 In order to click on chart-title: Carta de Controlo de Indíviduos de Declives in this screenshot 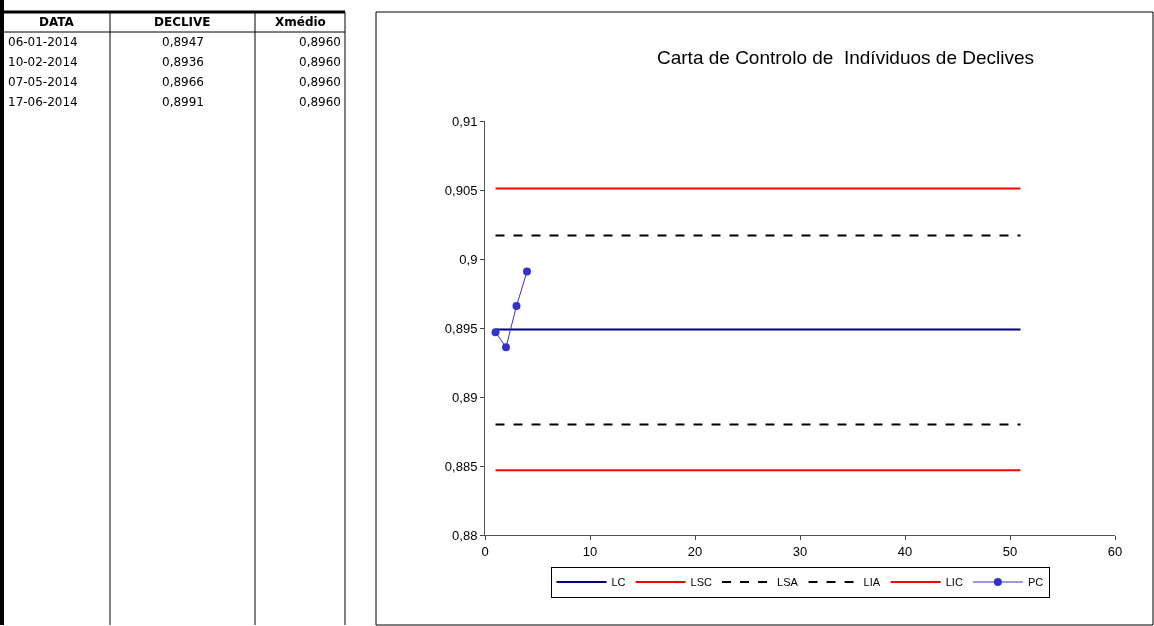, I will do `click(846, 57)`.